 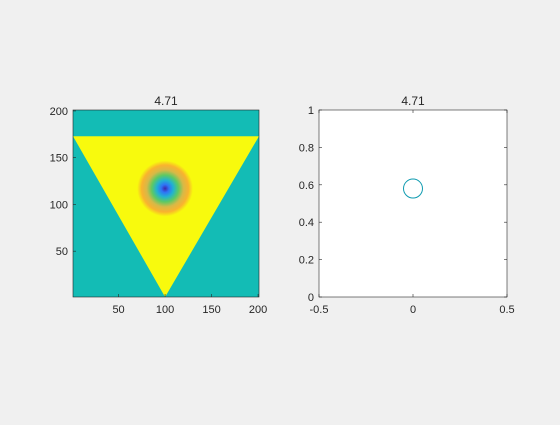 What do you see at coordinates (311, 298) in the screenshot?
I see `scatter-y-tick-label: 0` at bounding box center [311, 298].